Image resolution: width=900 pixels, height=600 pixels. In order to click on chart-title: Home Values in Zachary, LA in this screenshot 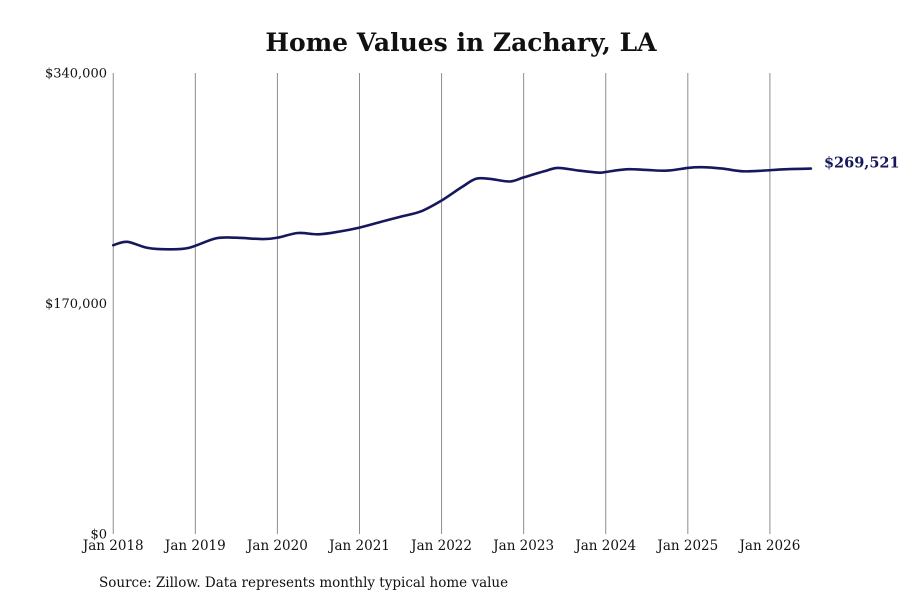, I will do `click(461, 42)`.